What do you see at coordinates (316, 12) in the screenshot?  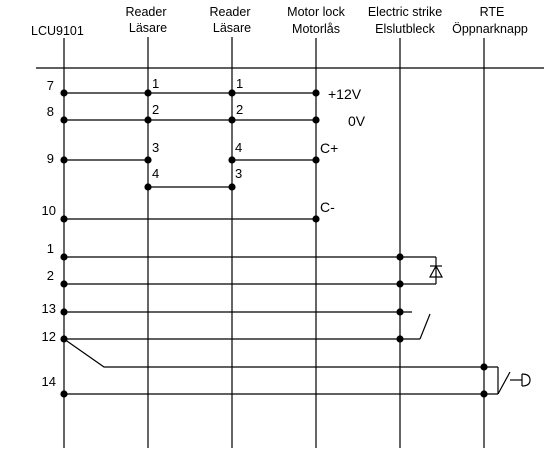 I see `header-motor-en: Motor lock` at bounding box center [316, 12].